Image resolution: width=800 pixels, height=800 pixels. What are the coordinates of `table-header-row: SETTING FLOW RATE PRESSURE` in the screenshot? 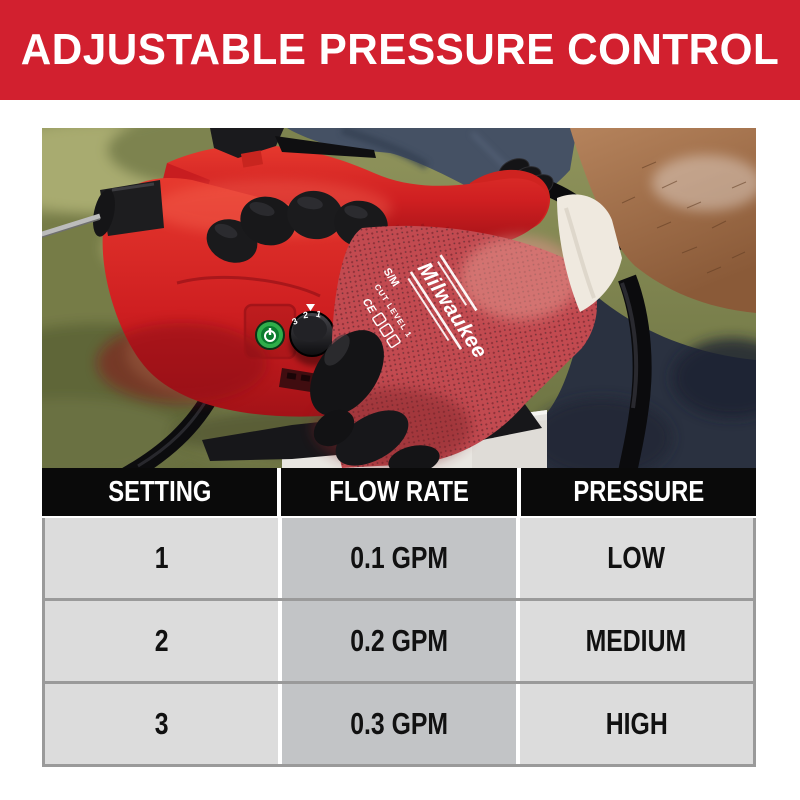 It's located at (399, 492).